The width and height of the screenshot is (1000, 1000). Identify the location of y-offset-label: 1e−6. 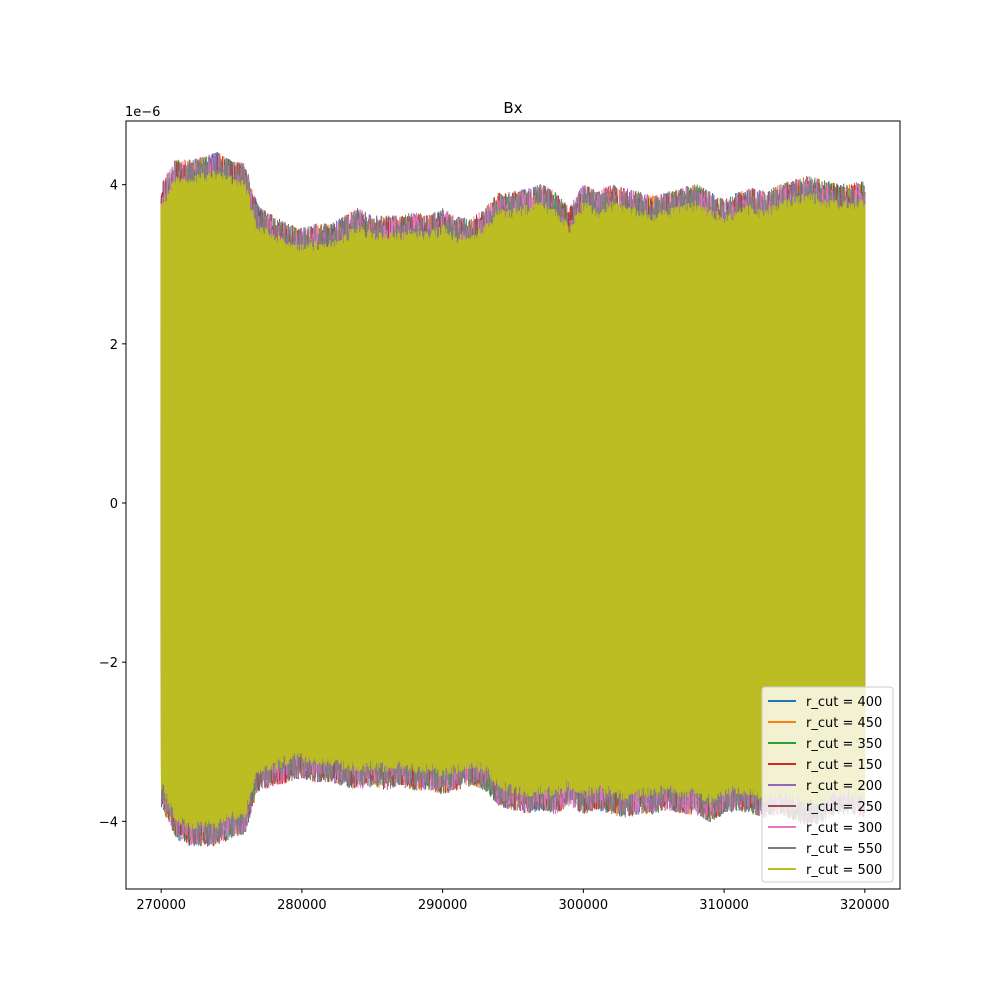
(142, 112).